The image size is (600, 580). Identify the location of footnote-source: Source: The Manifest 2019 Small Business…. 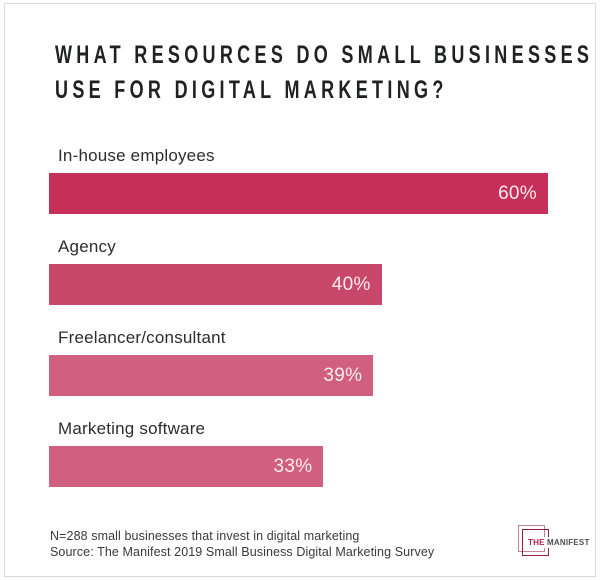
(242, 552).